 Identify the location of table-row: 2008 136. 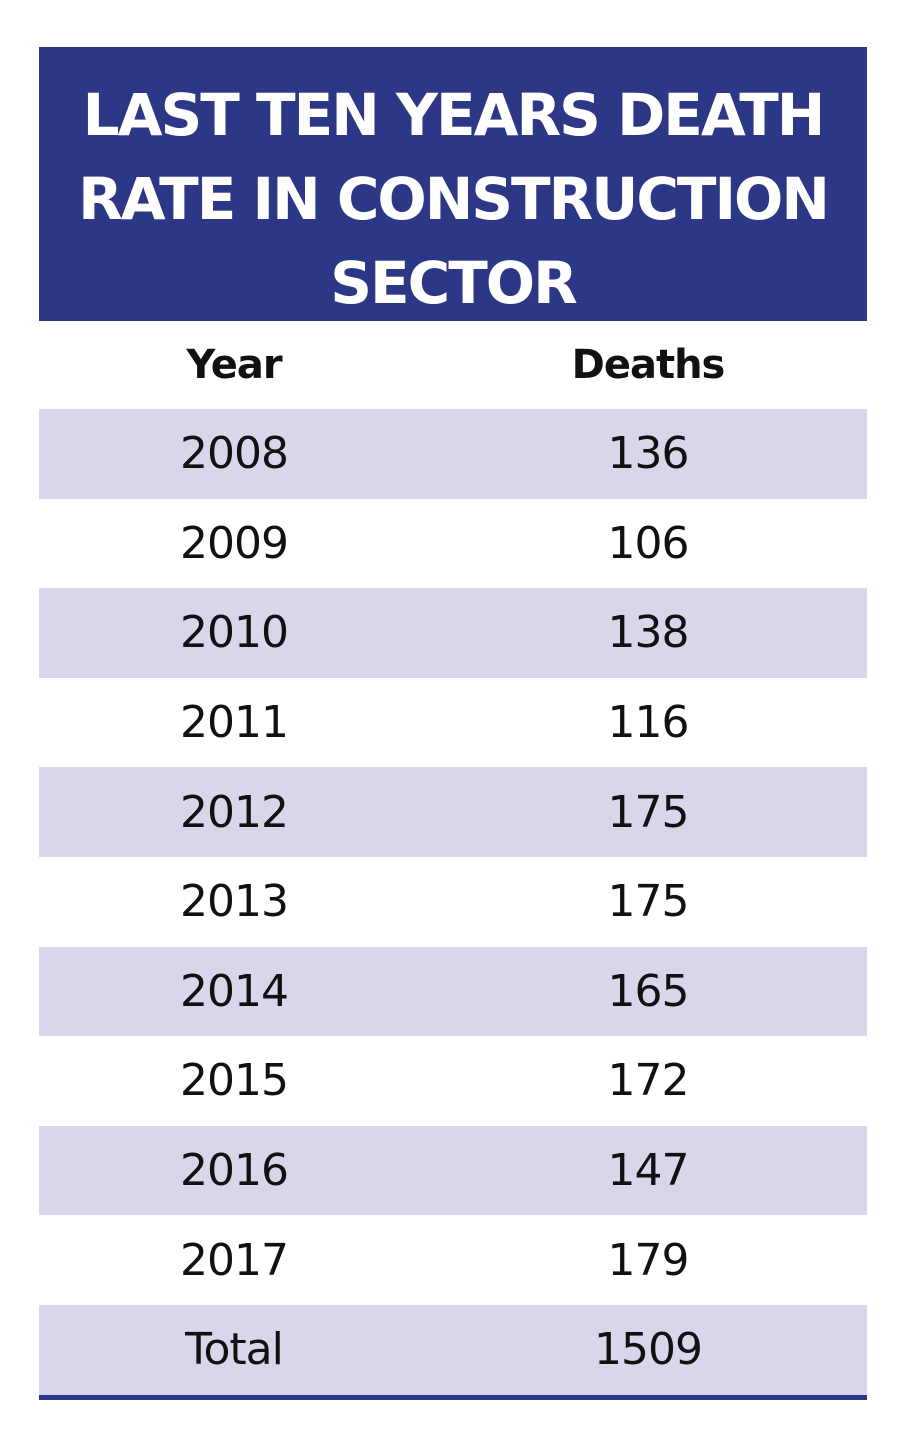
(453, 454).